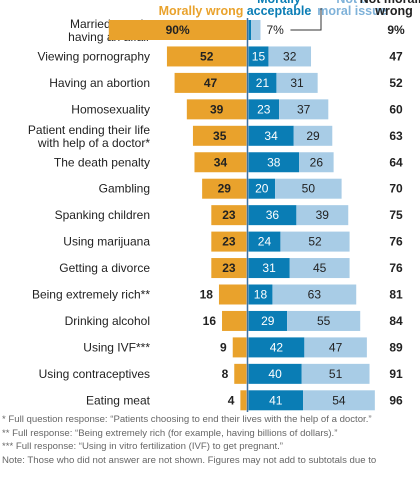  What do you see at coordinates (220, 136) in the screenshot?
I see `label-morally-wrong: 35` at bounding box center [220, 136].